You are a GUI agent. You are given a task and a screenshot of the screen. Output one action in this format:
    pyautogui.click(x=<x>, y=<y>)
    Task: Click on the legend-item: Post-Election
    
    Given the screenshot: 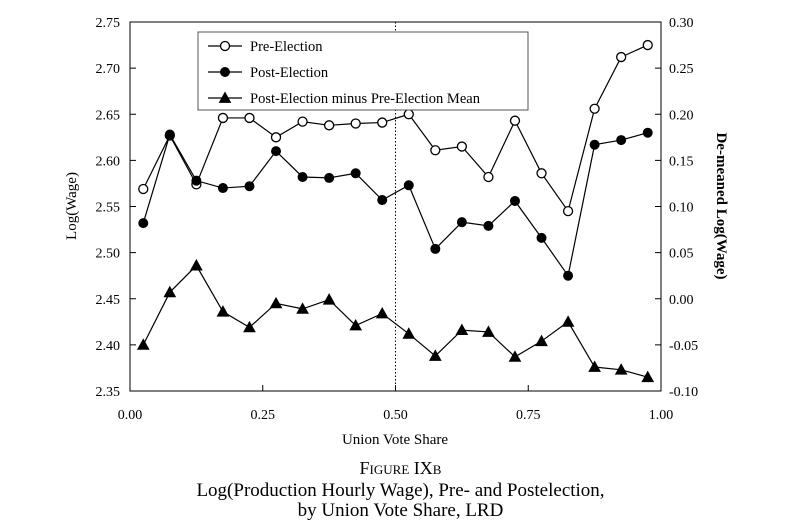 What is the action you would take?
    pyautogui.click(x=268, y=73)
    